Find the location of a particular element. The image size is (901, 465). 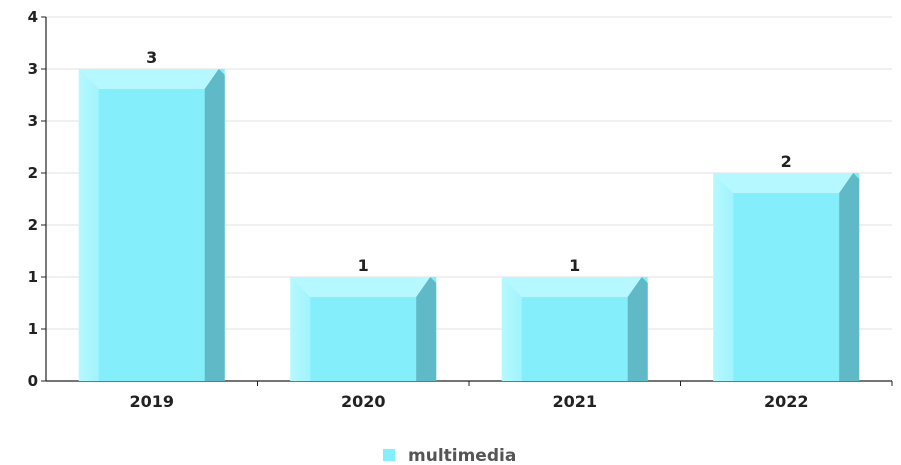

bar-2022 is located at coordinates (786, 277).